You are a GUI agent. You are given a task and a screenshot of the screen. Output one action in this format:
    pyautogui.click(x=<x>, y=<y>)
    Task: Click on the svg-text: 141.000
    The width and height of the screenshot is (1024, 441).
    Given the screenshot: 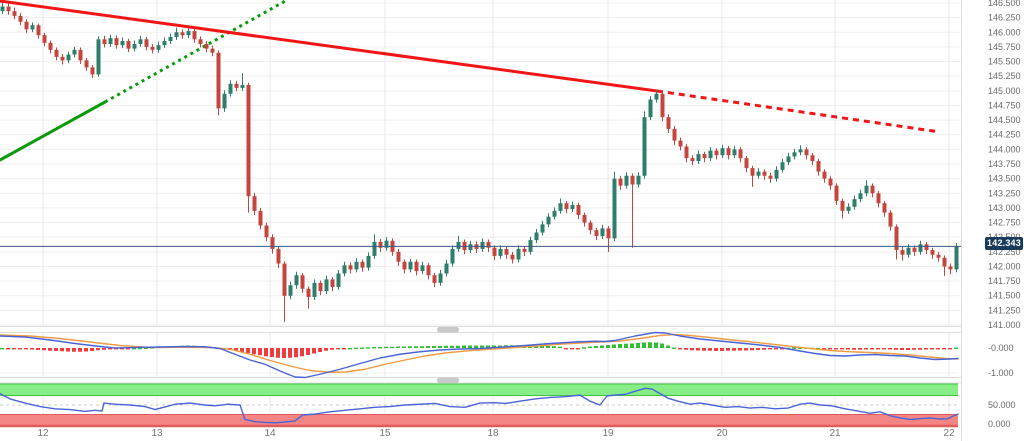 What is the action you would take?
    pyautogui.click(x=1004, y=325)
    